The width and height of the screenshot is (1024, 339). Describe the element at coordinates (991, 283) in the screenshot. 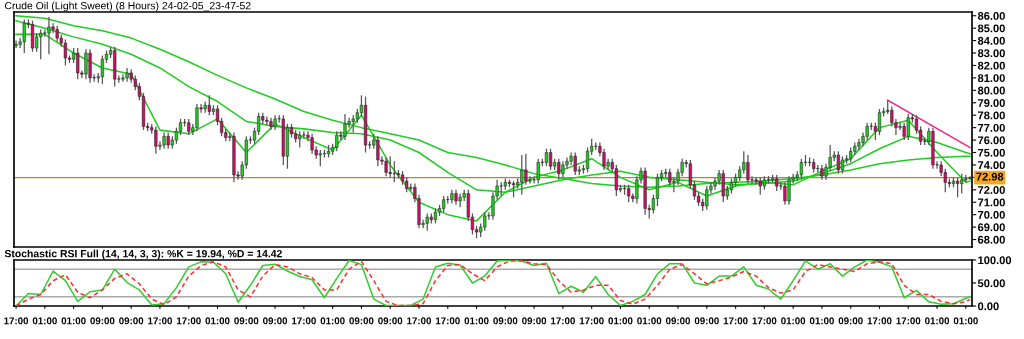

I see `y-tick-label: 50.00` at that location.